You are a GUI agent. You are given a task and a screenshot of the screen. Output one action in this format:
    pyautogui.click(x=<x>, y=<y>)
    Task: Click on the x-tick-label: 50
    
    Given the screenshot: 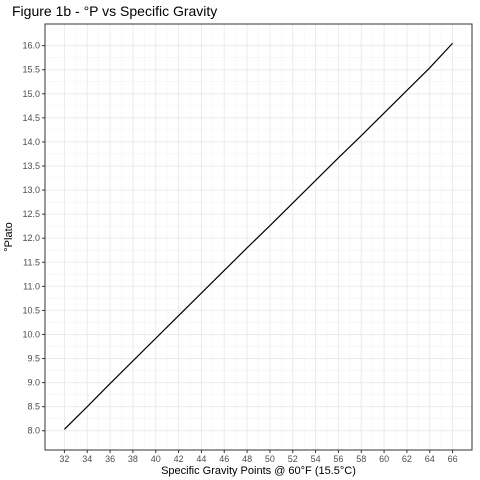 What is the action you would take?
    pyautogui.click(x=270, y=459)
    